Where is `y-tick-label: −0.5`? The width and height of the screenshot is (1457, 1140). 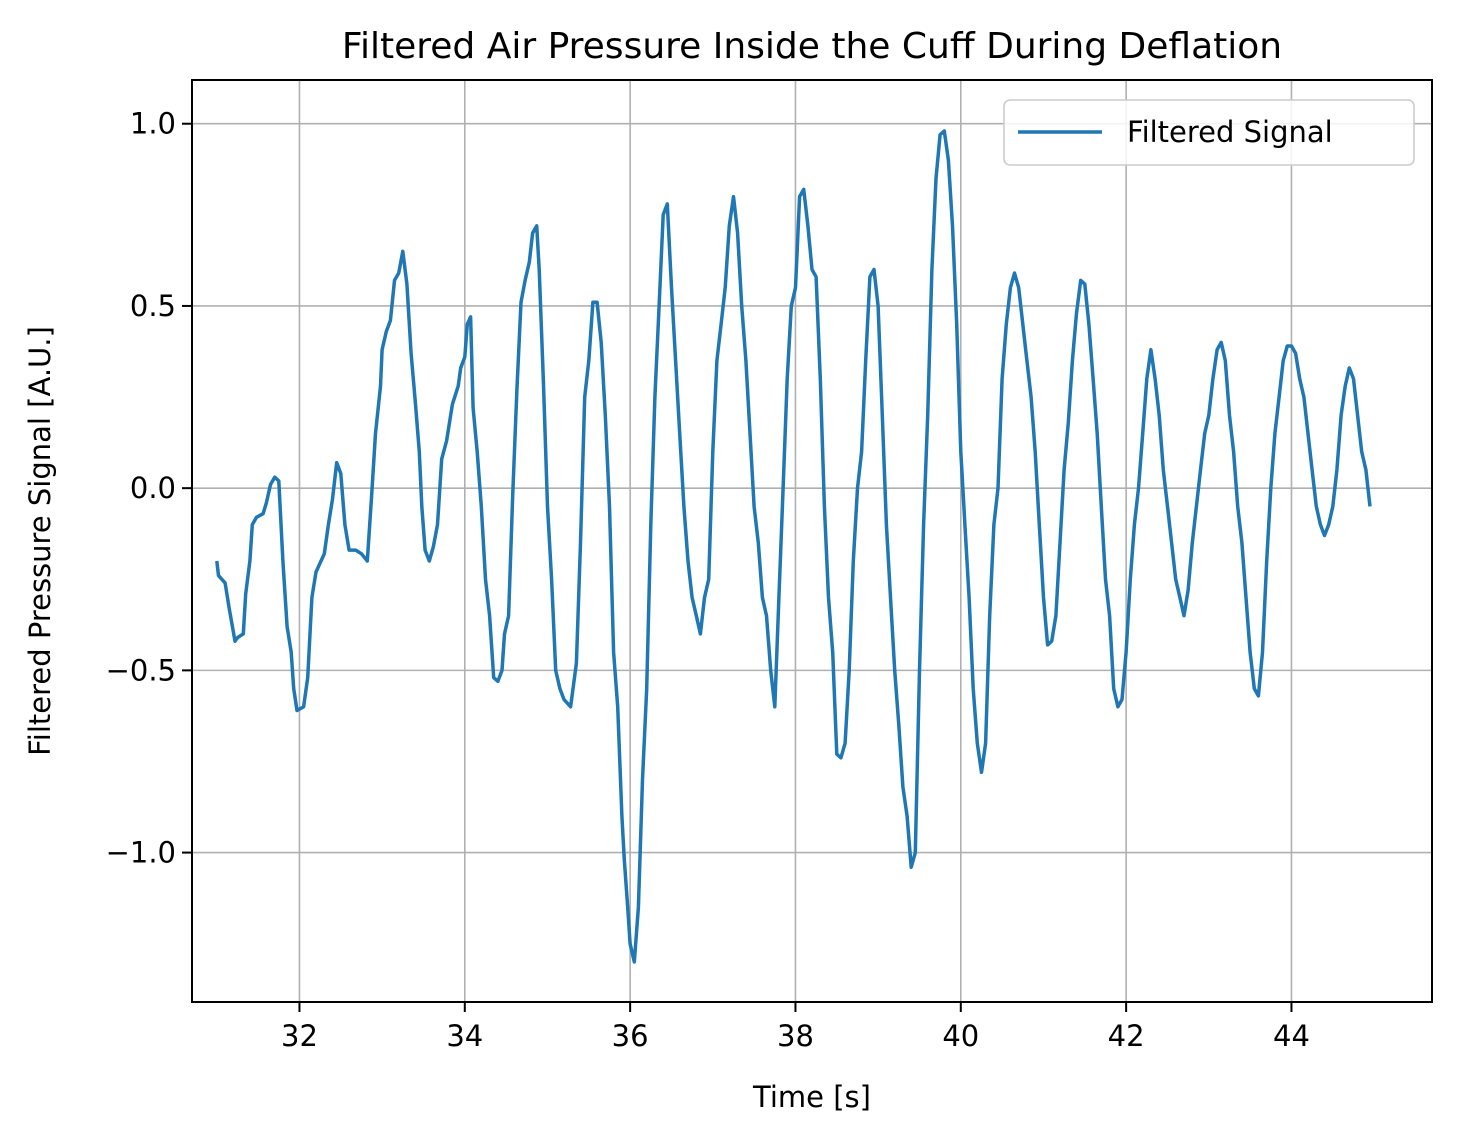 y-tick-label: −0.5 is located at coordinates (141, 670).